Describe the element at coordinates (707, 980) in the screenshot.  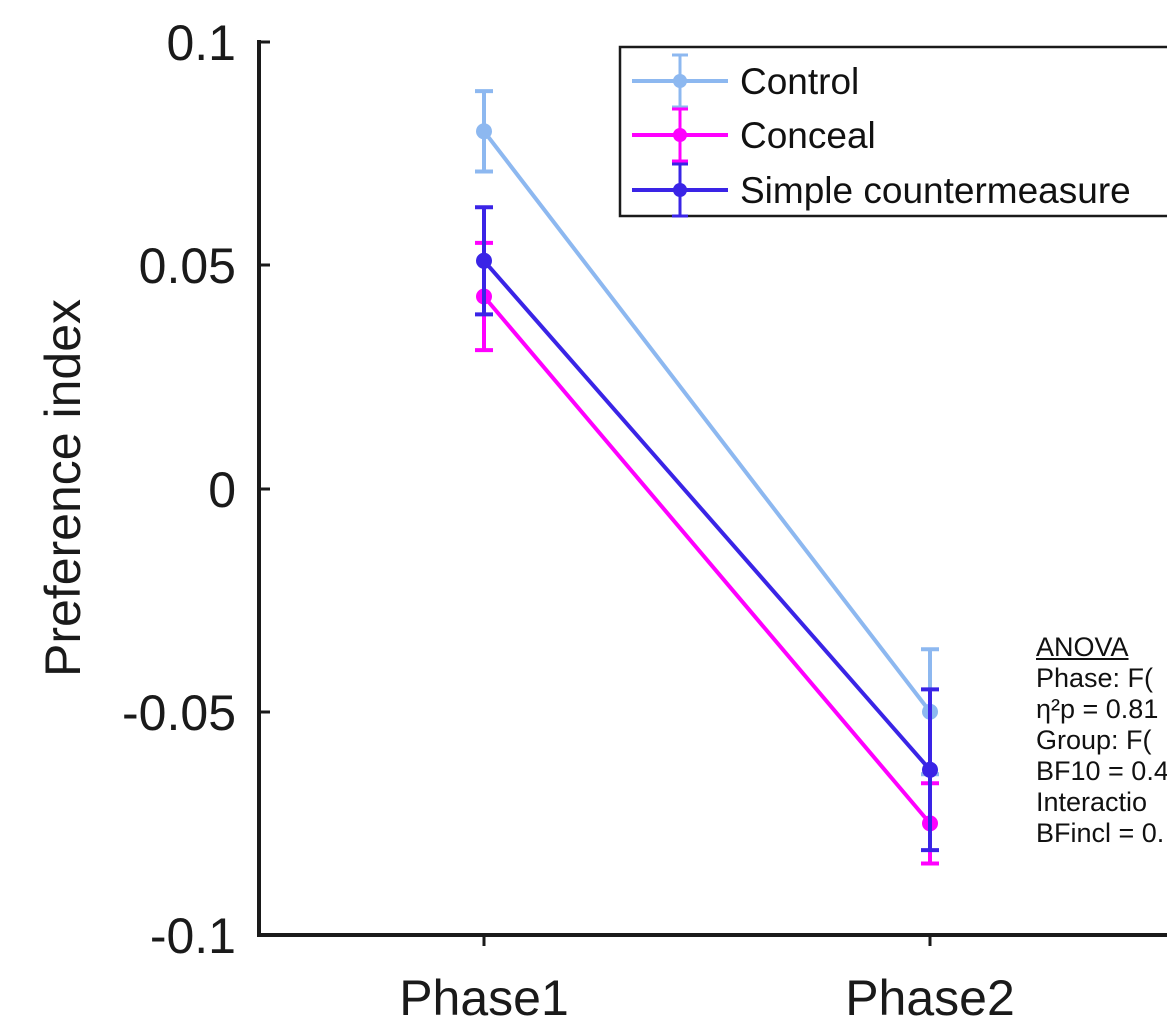
I see `x-ticks: Phase1 Phase2` at that location.